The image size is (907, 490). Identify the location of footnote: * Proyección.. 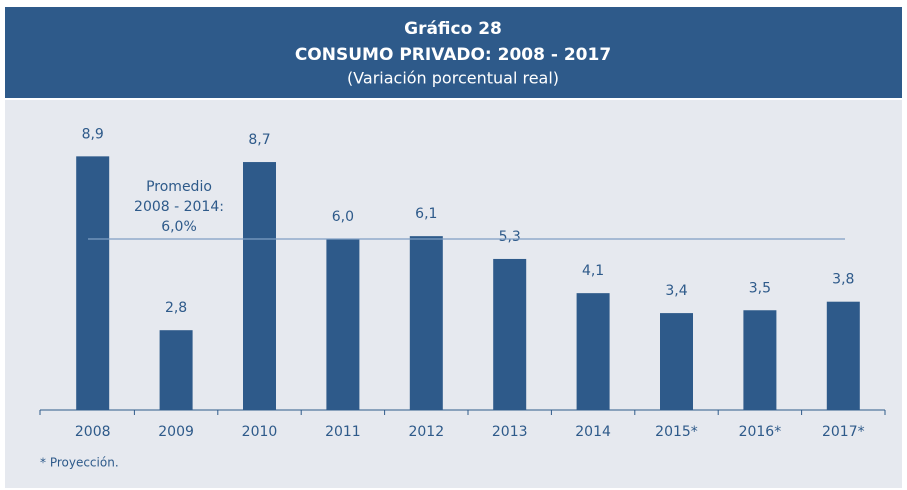
(79, 463).